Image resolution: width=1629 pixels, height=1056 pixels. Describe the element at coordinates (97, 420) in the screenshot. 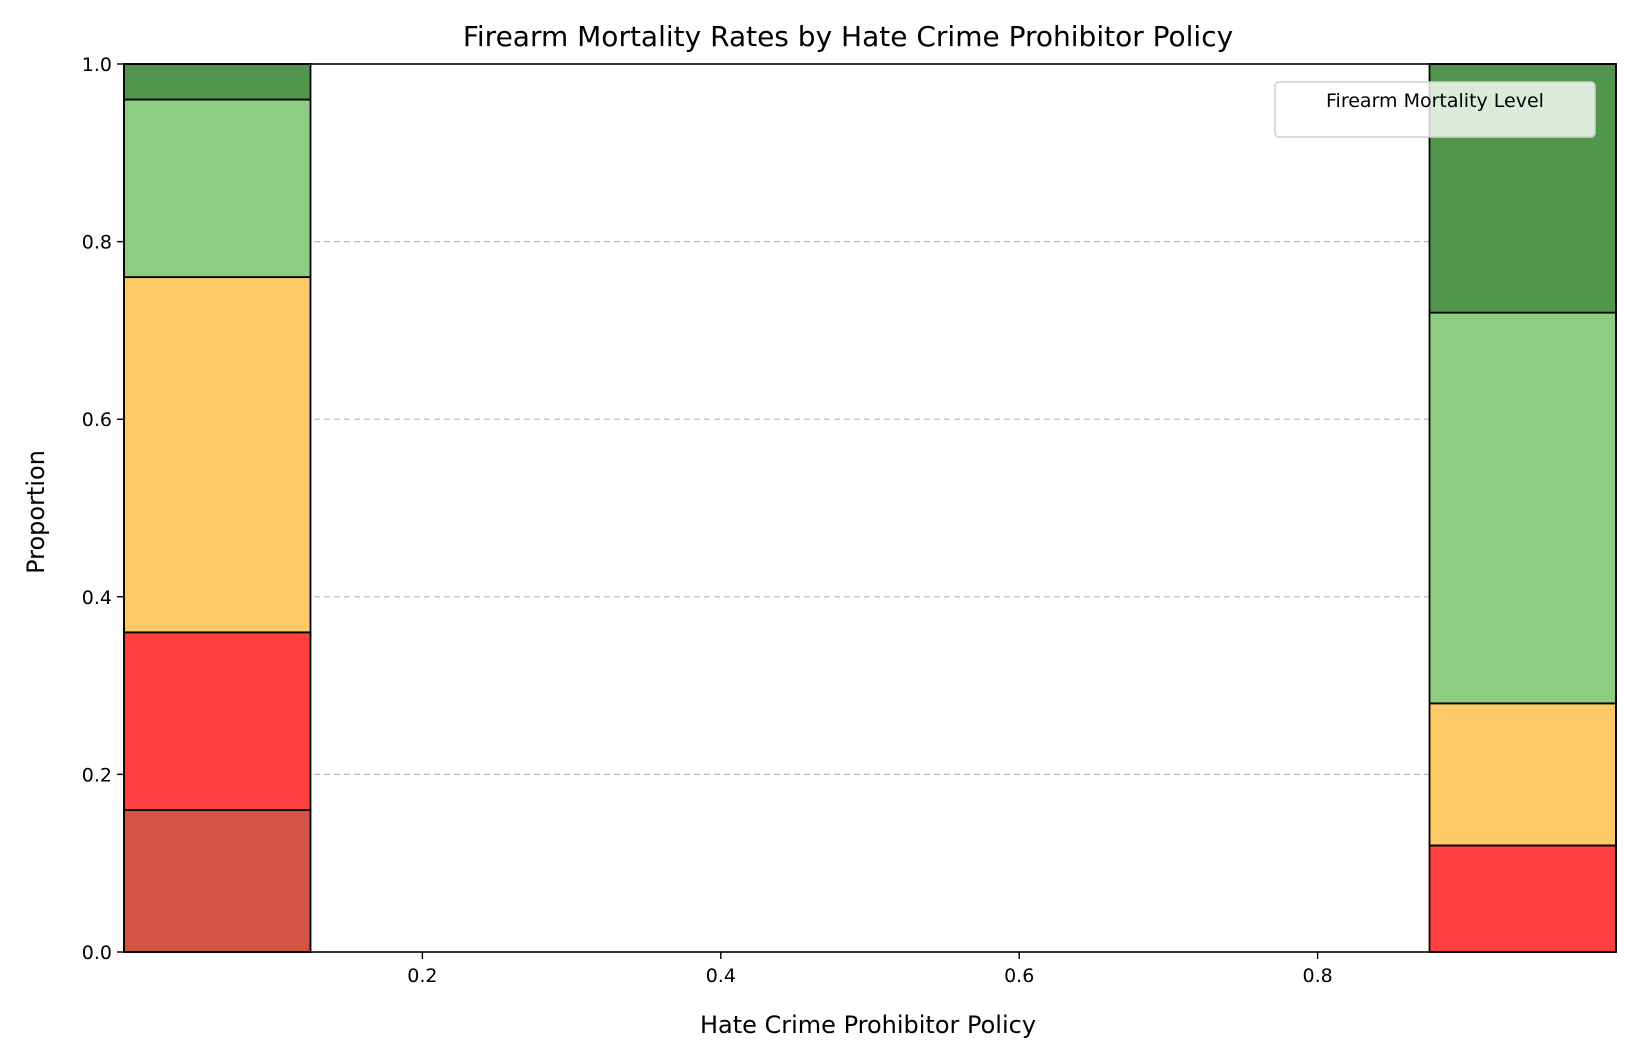

I see `y-tick-label: 0.6` at that location.